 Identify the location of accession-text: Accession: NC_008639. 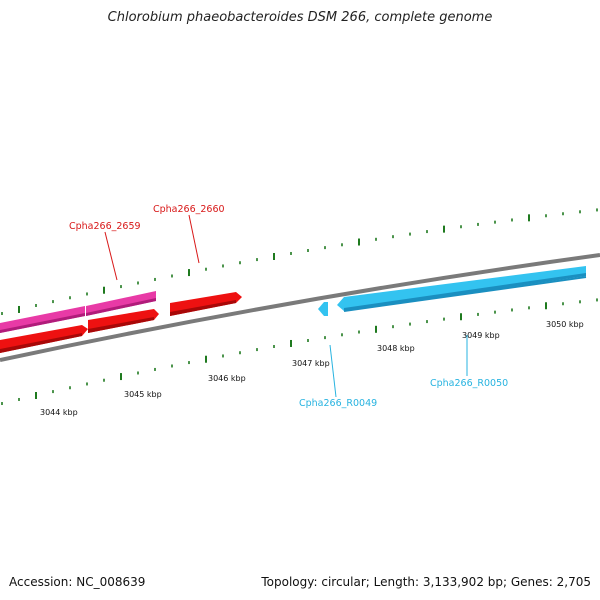
(77, 582).